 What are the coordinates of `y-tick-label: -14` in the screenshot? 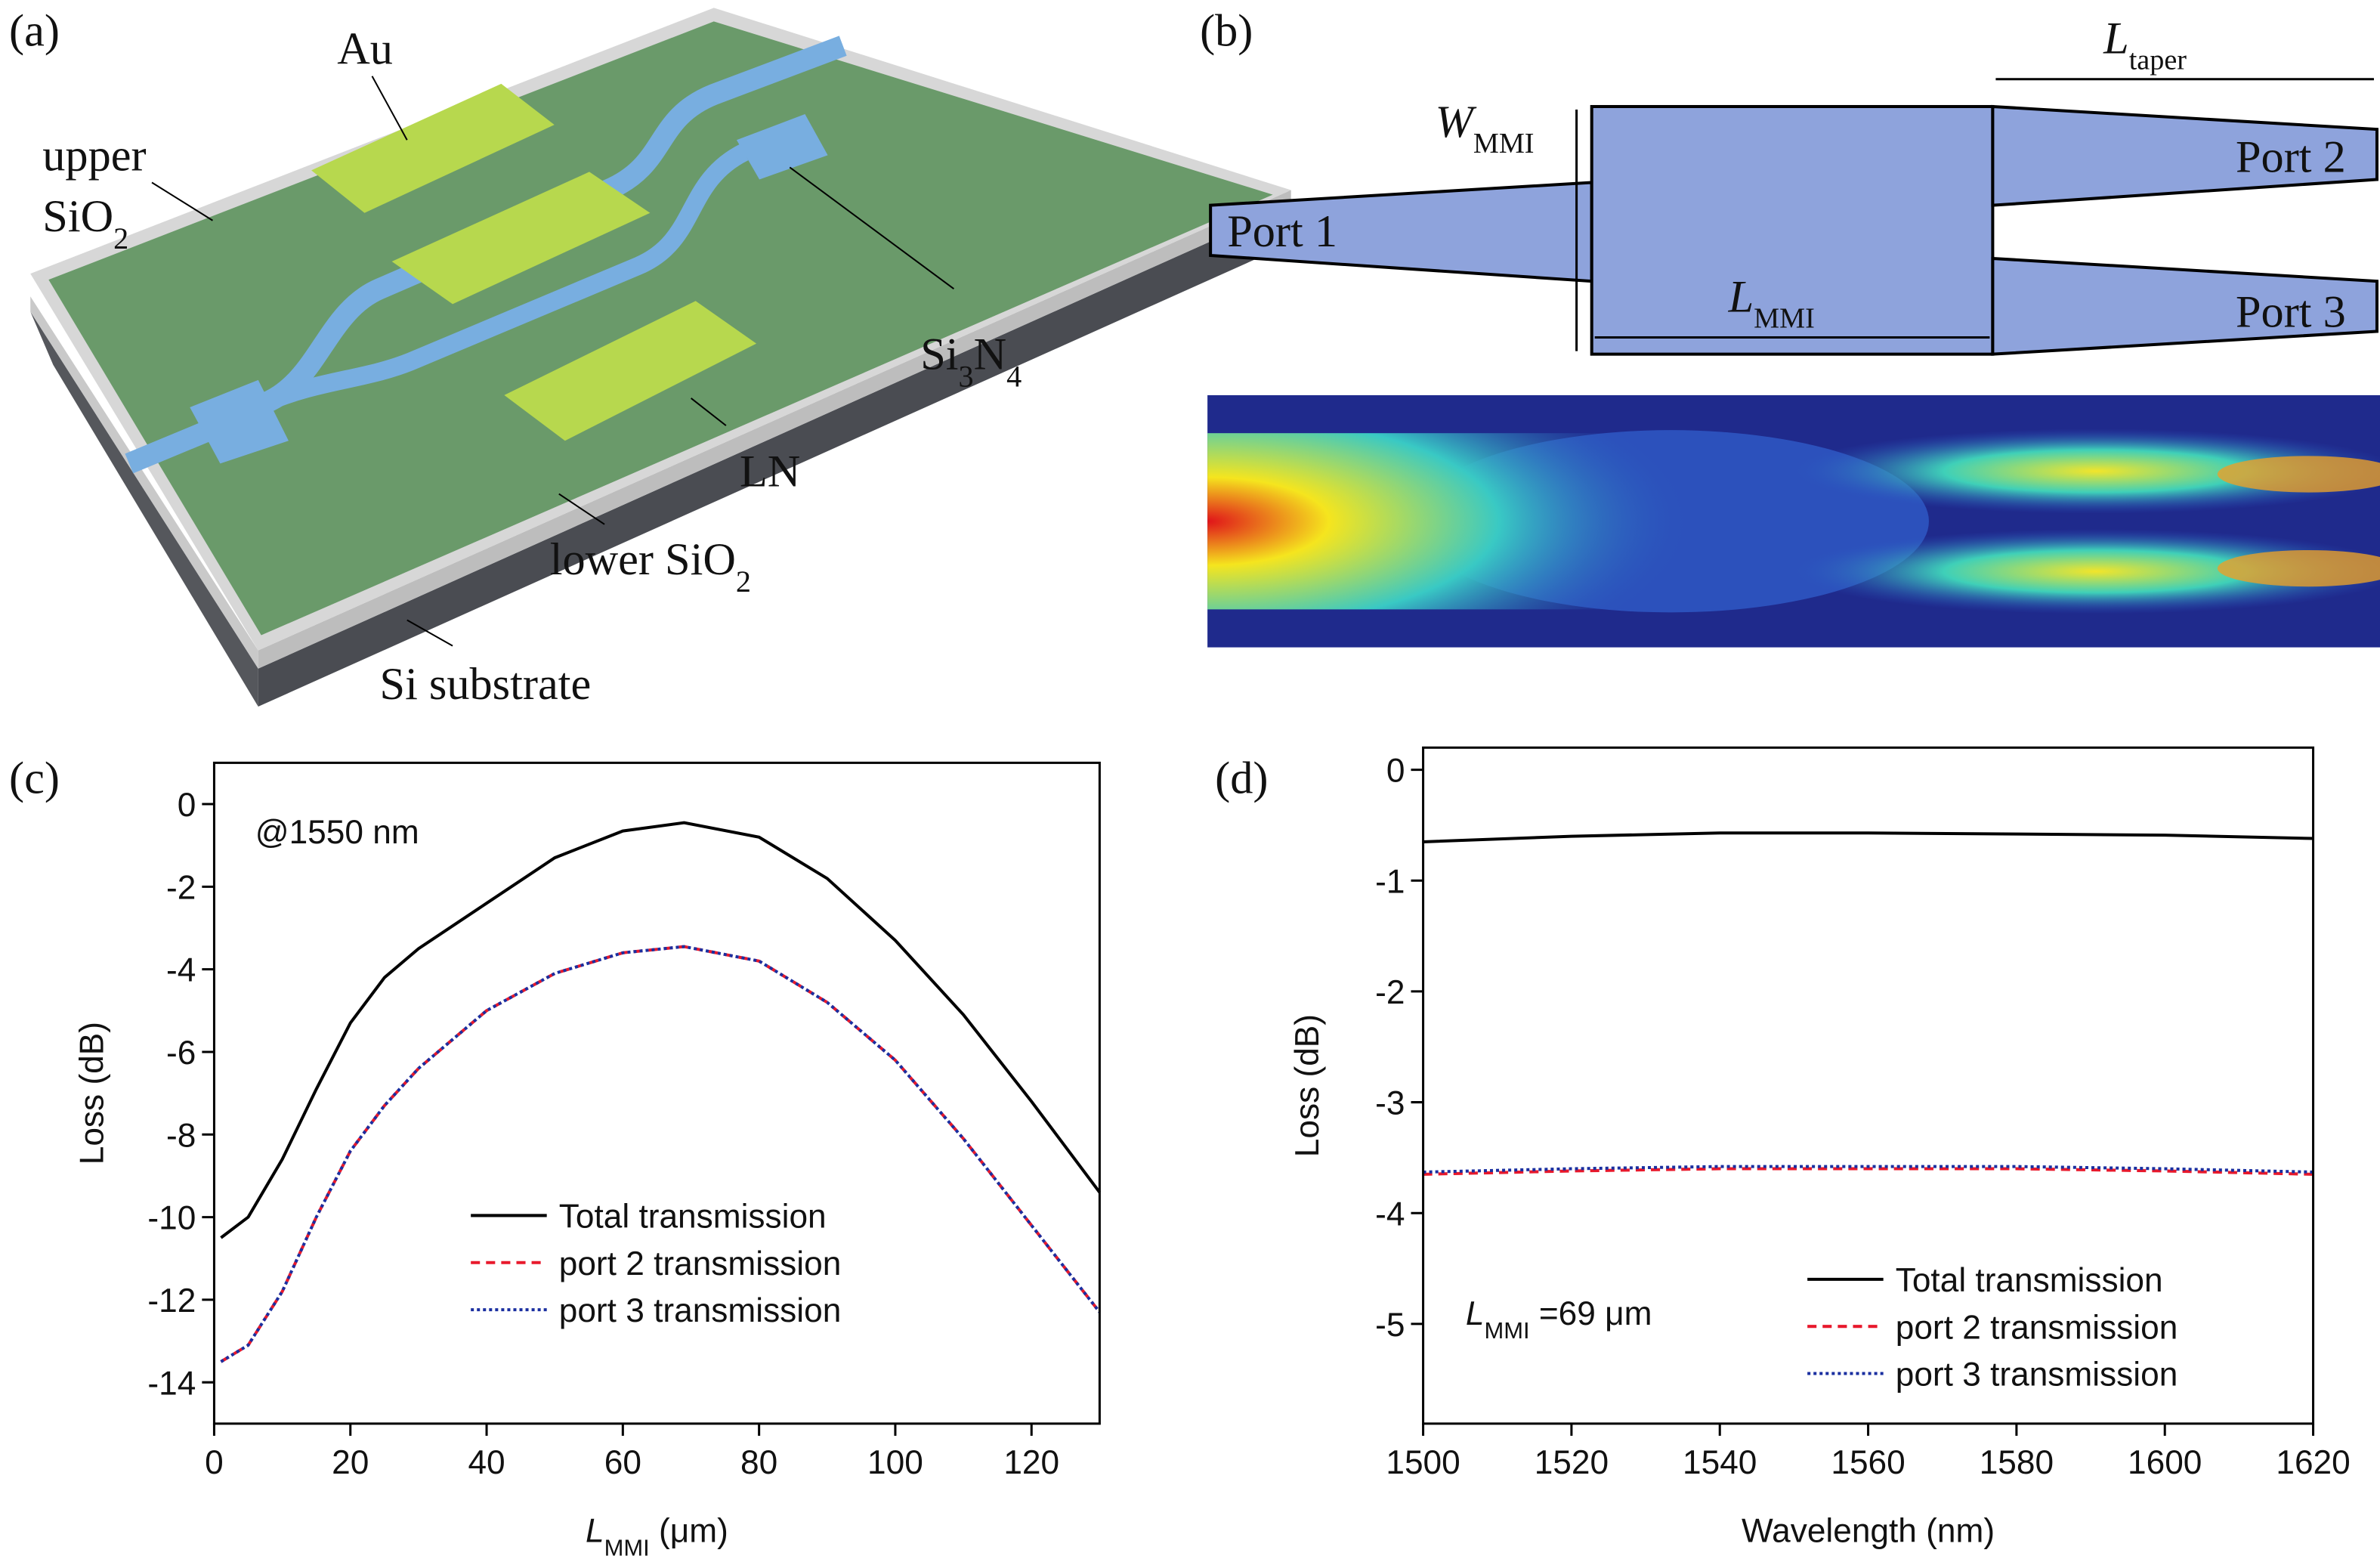 It's located at (171, 1383).